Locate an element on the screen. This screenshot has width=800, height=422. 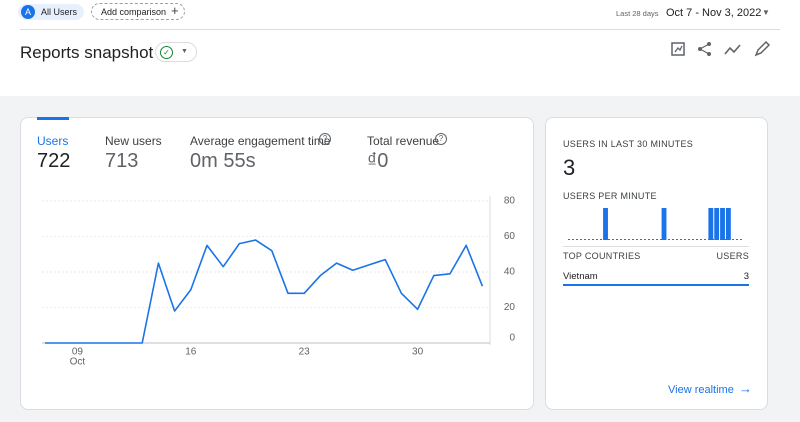
x-sublabel: Oct is located at coordinates (78, 362).